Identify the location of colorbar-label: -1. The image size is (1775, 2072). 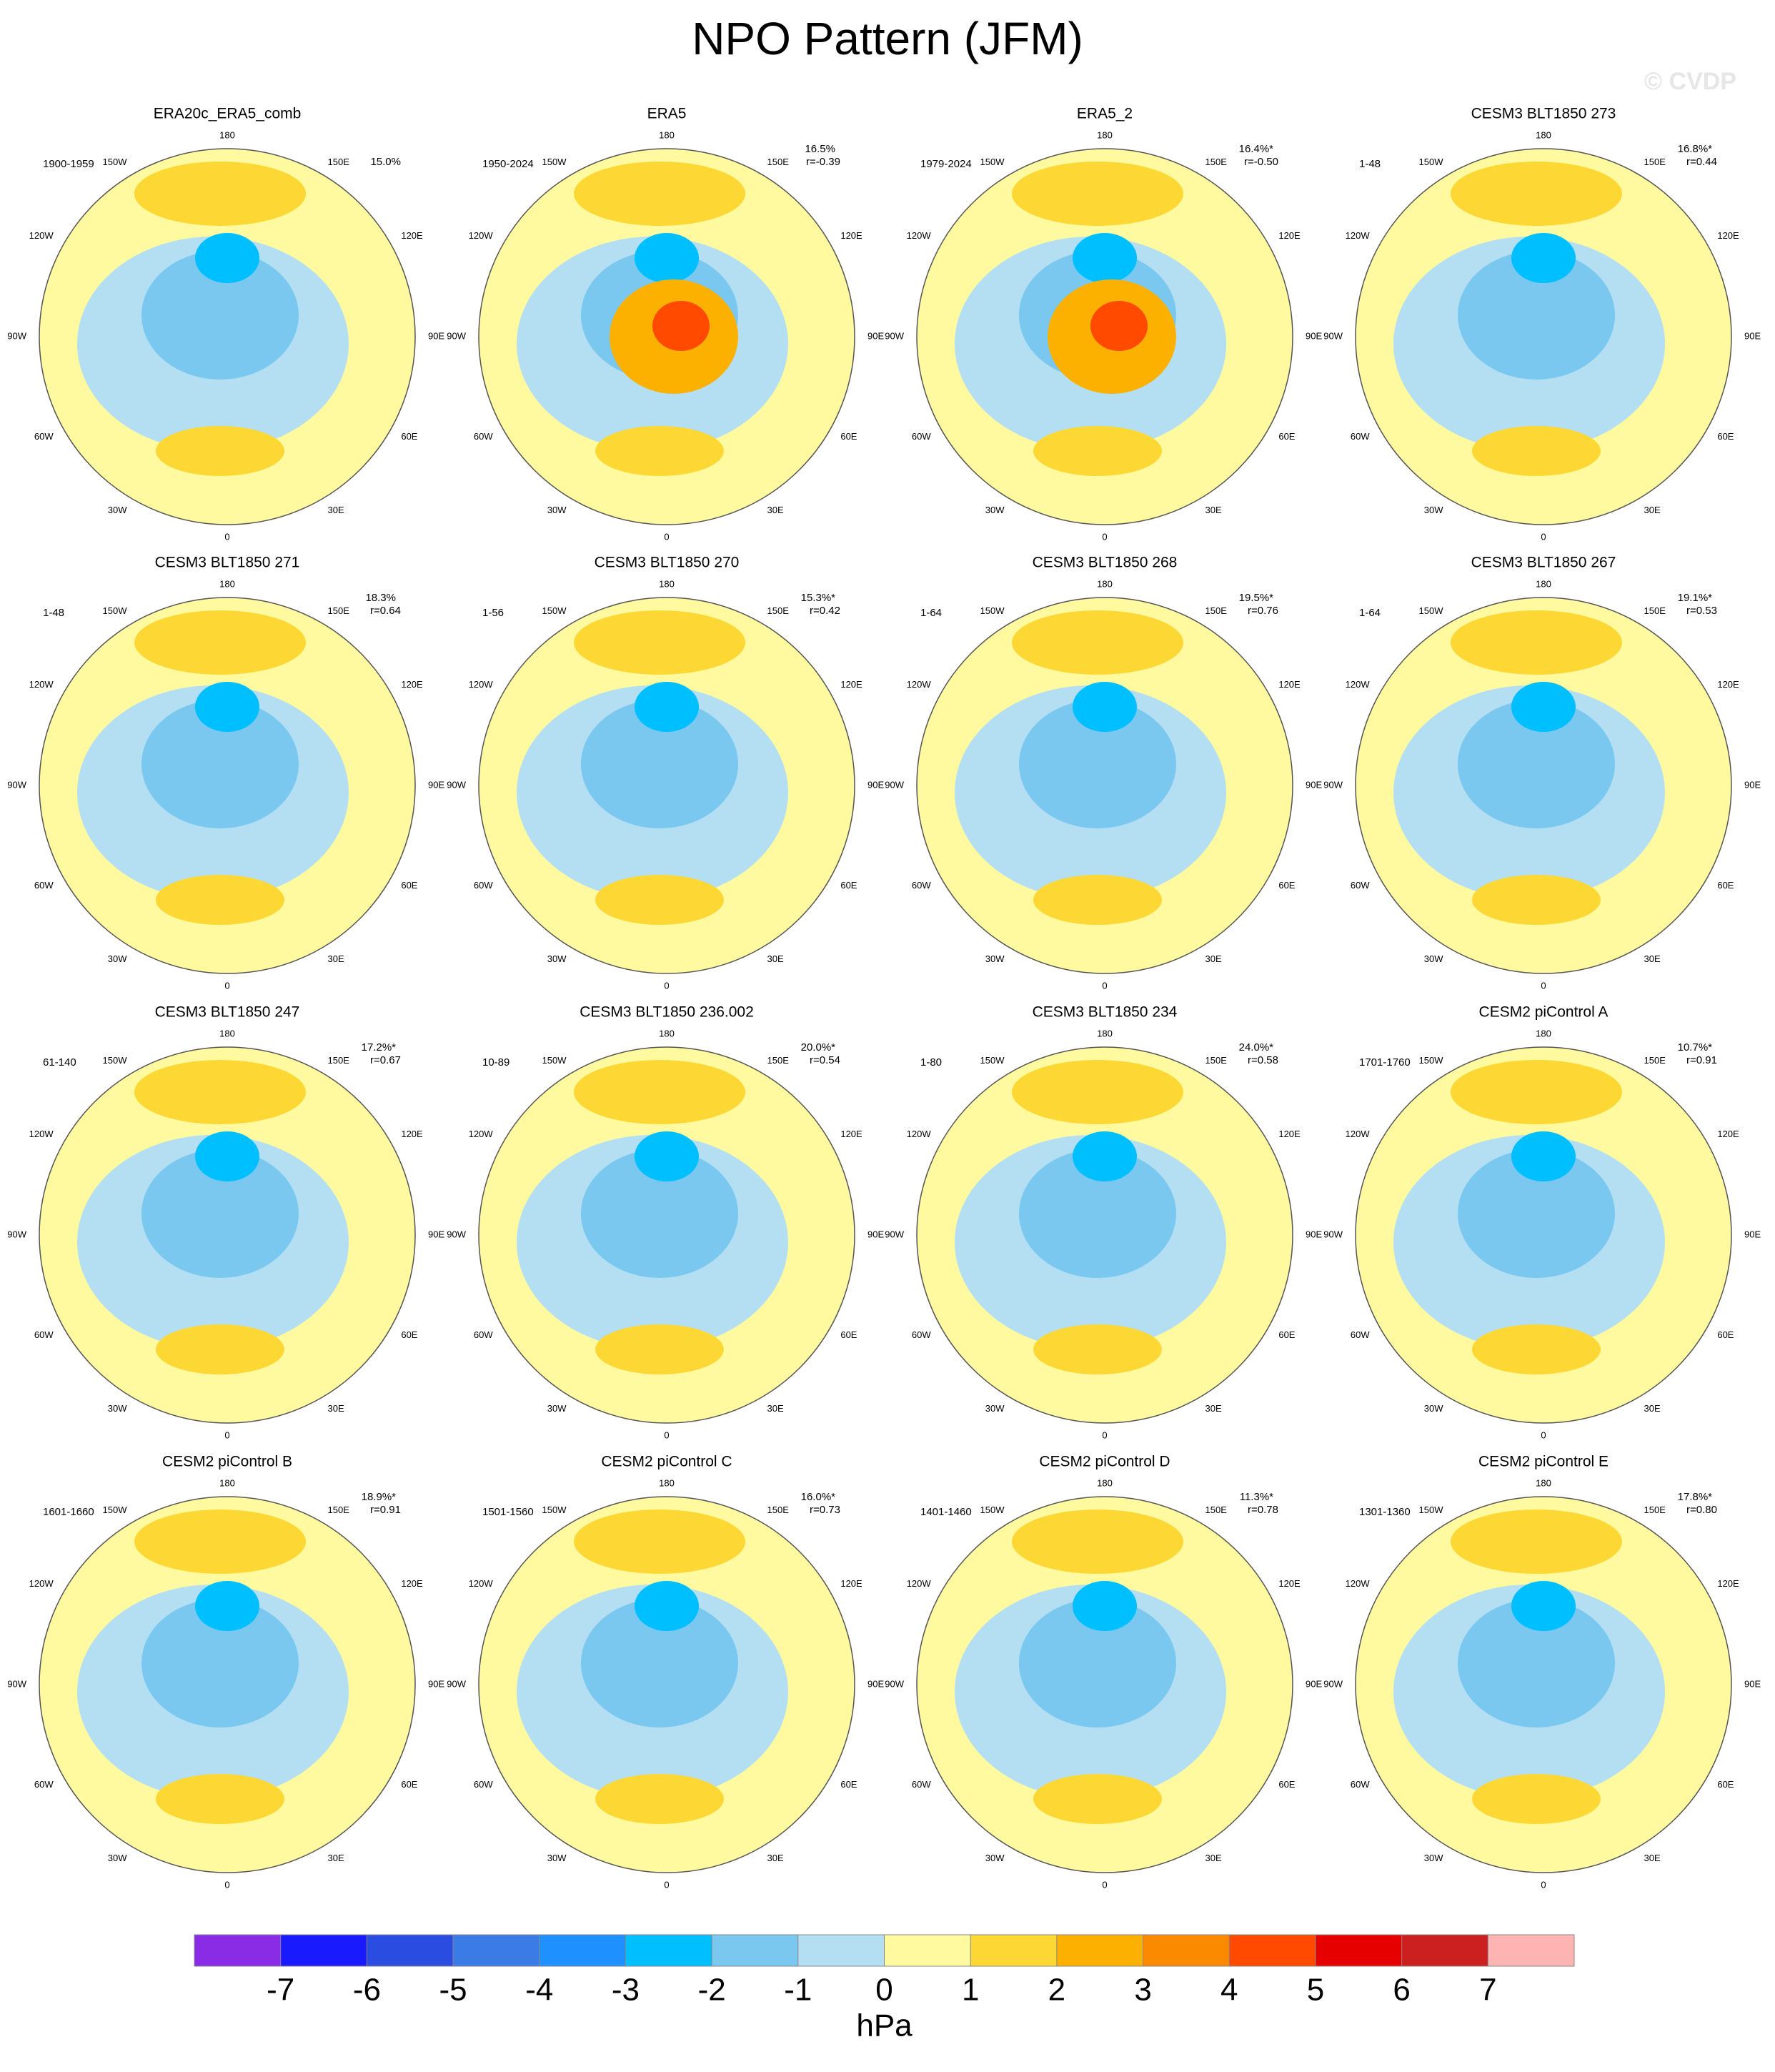
(798, 1990).